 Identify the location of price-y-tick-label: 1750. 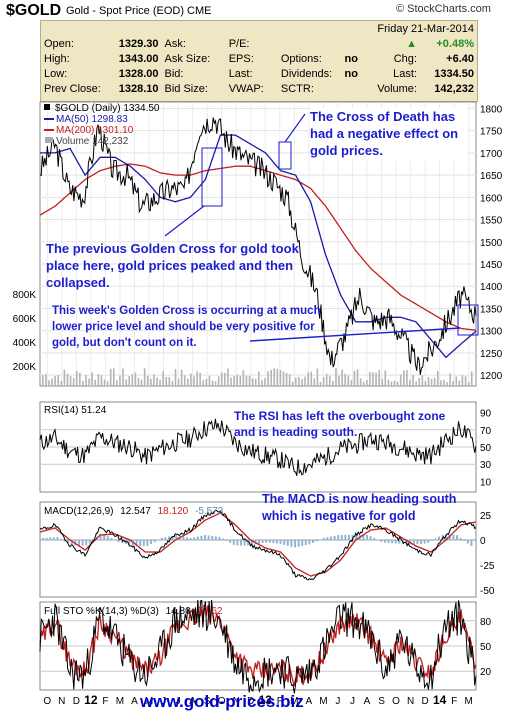
(491, 132).